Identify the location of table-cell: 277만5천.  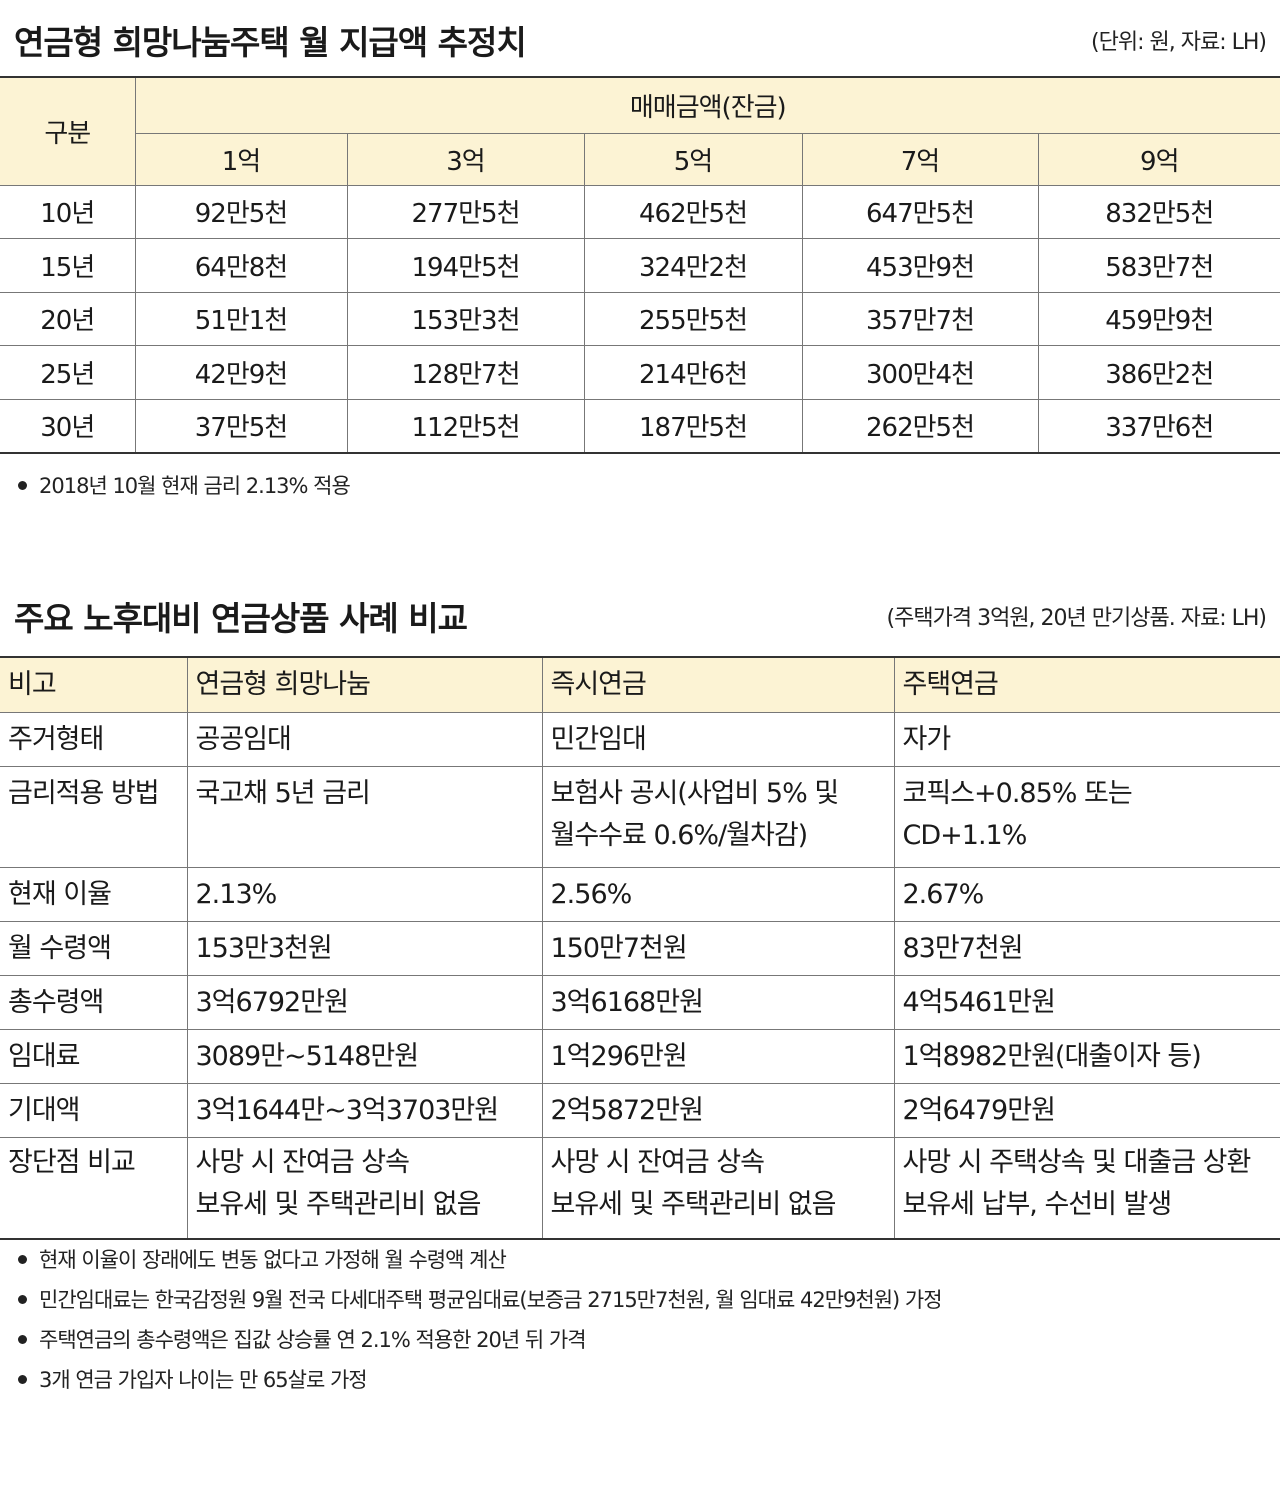
(466, 212).